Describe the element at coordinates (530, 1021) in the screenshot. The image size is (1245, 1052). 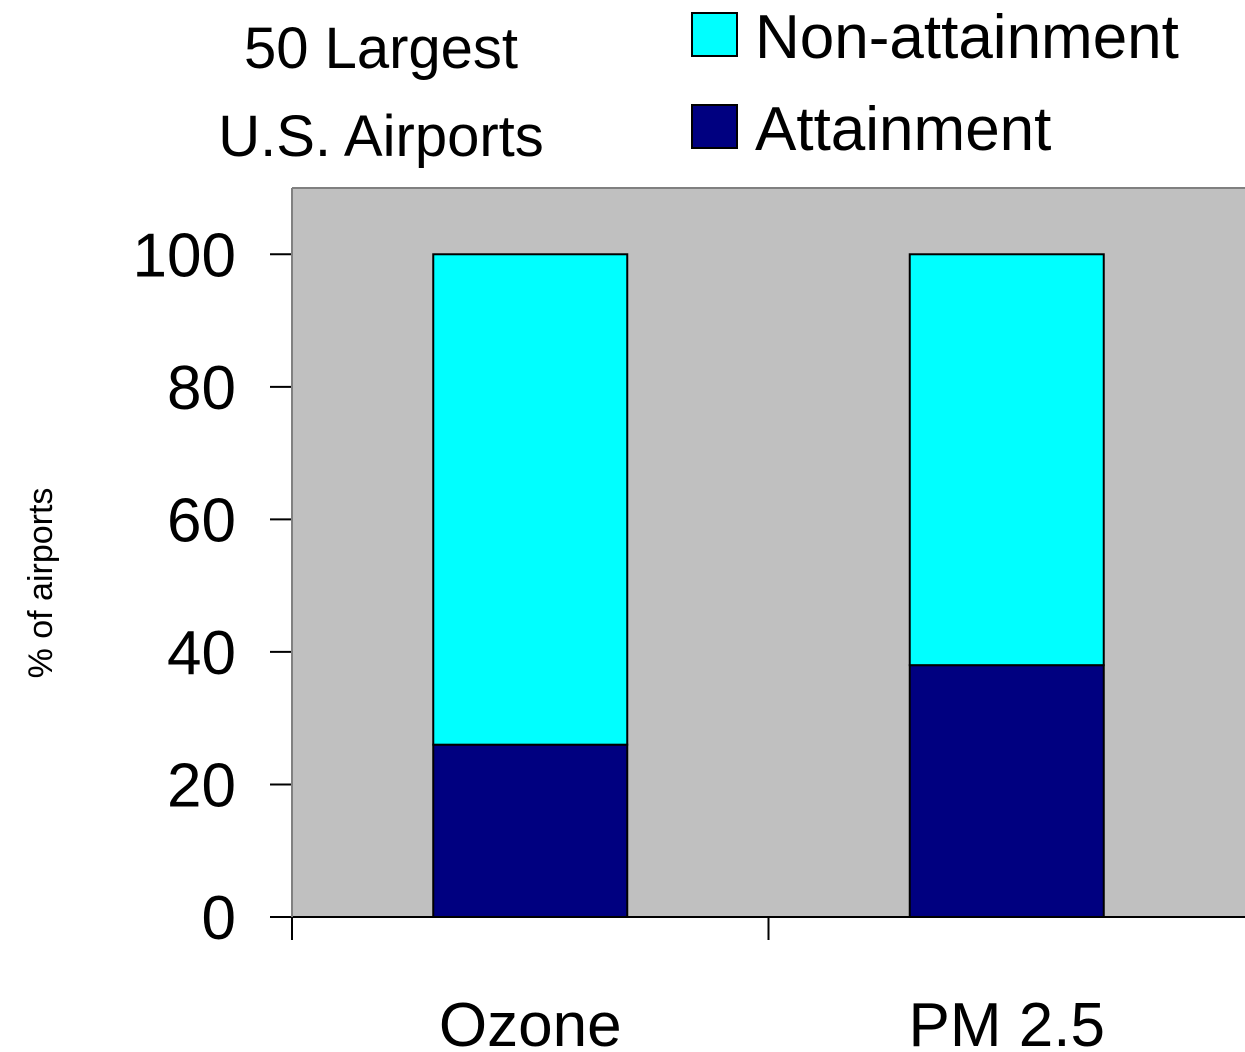
I see `x-tick-label: Ozone` at that location.